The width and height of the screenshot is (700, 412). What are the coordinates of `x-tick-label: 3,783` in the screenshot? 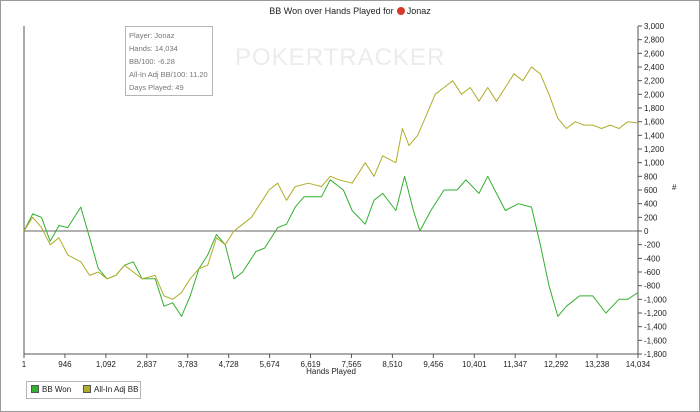 It's located at (188, 364).